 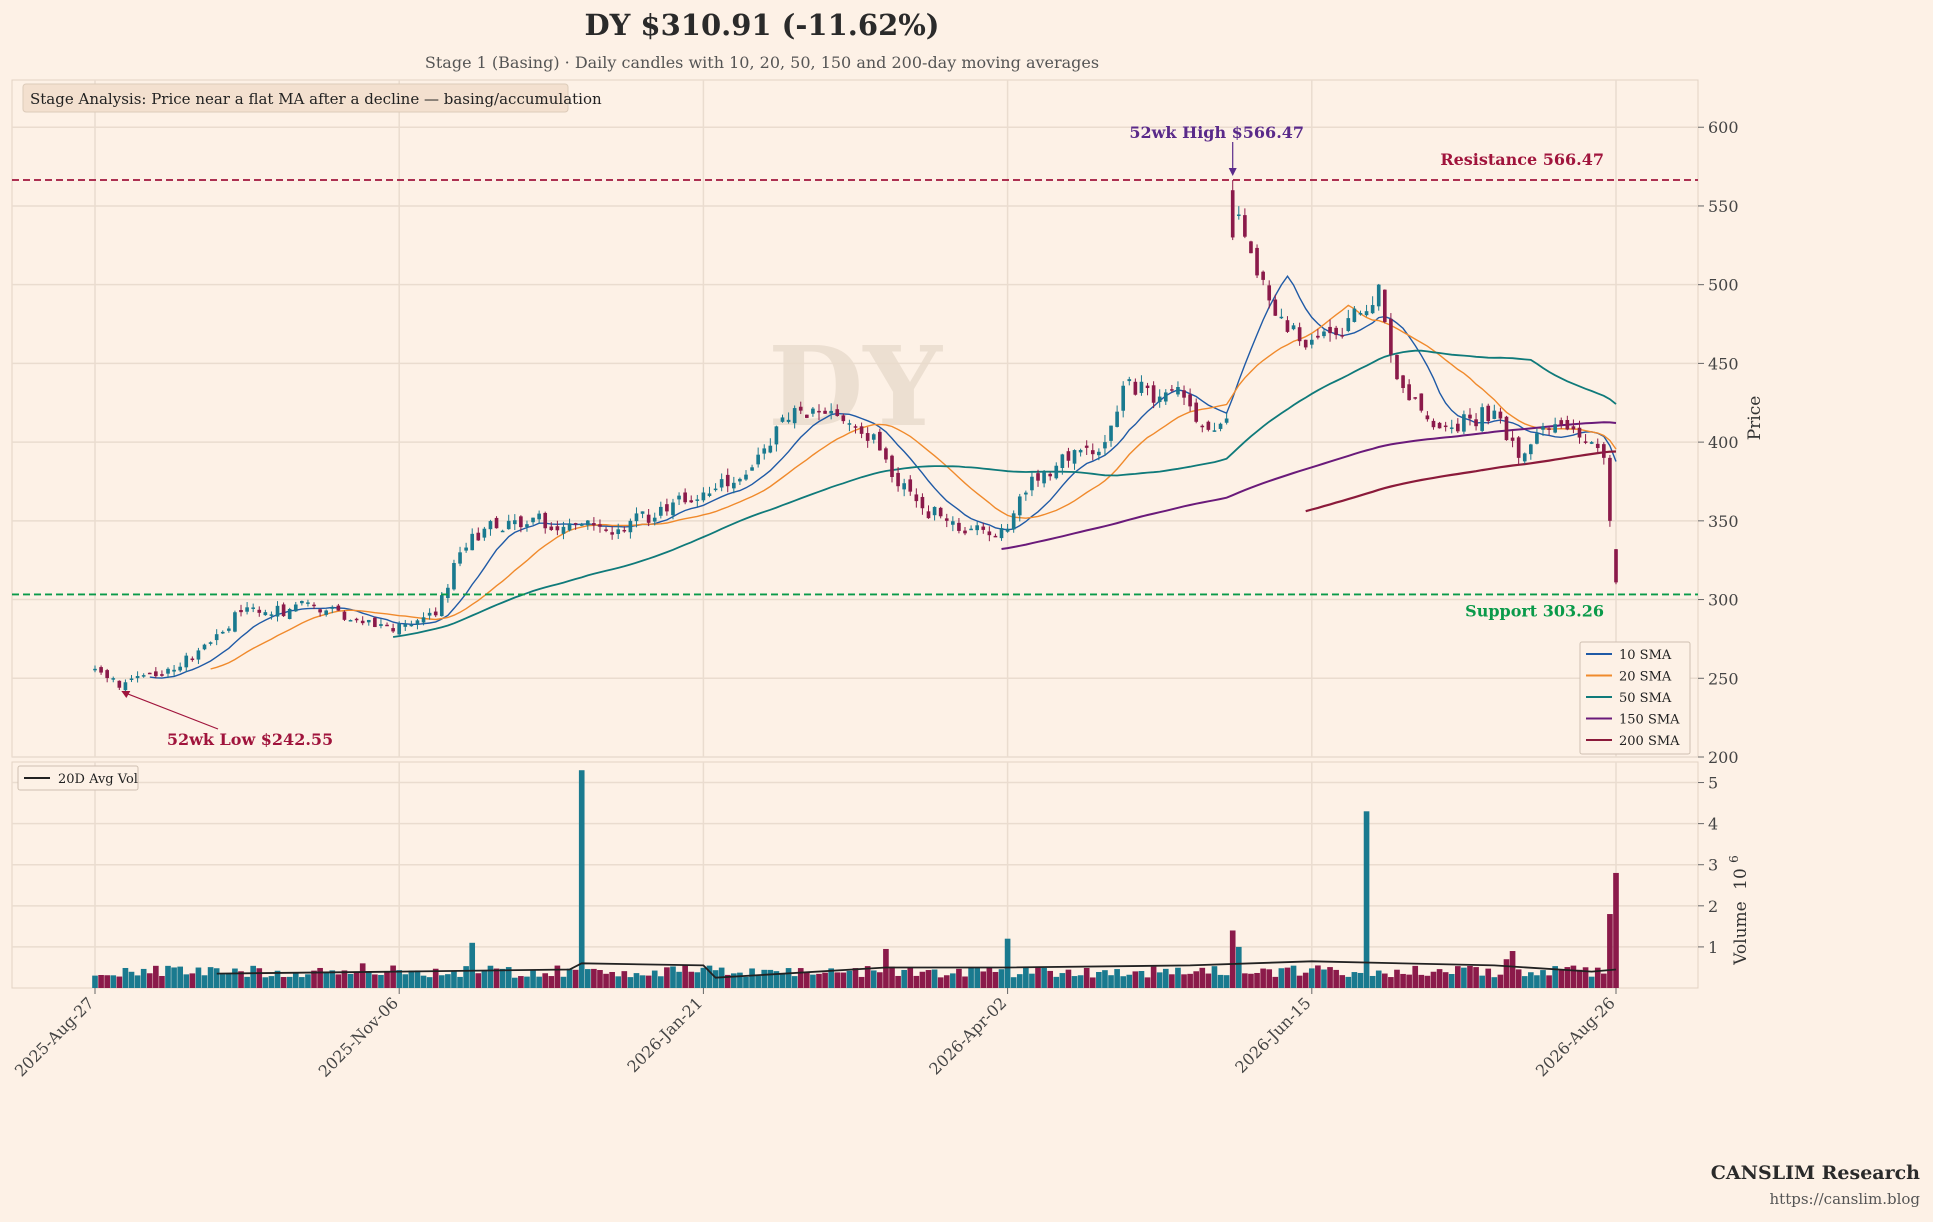 What do you see at coordinates (1216, 132) in the screenshot?
I see `high-annotation-label: 52wk High $566.47` at bounding box center [1216, 132].